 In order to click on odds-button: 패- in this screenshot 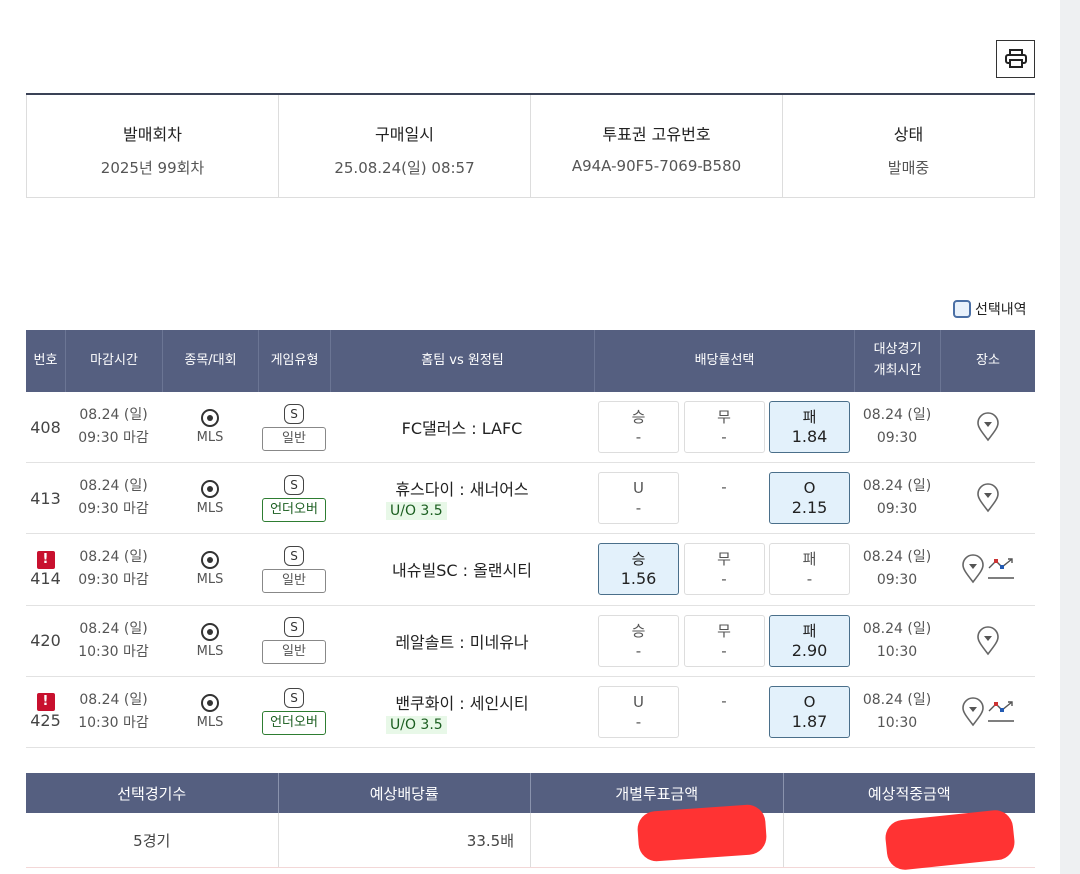, I will do `click(809, 569)`.